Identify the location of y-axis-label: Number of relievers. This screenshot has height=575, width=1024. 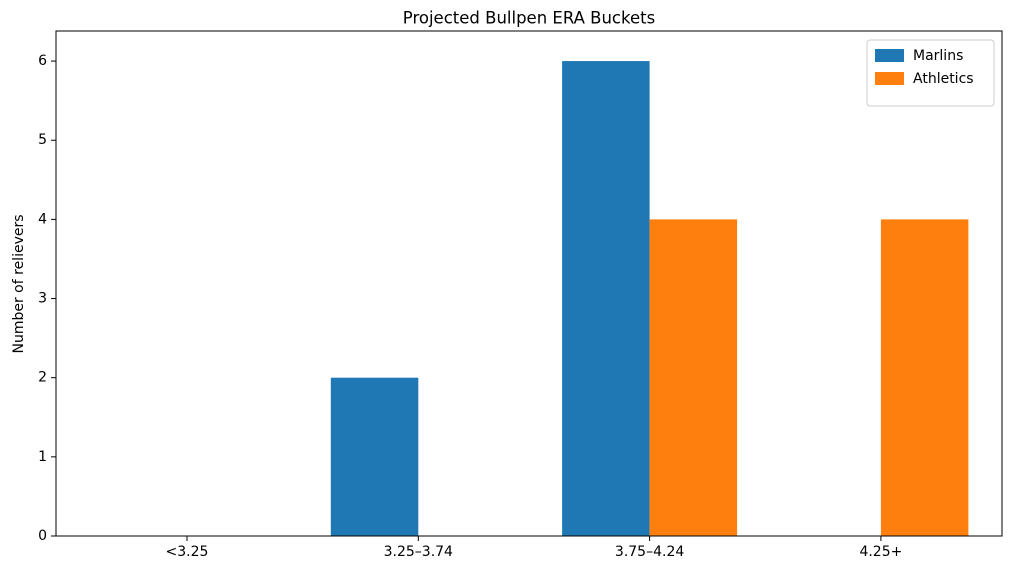
(19, 283).